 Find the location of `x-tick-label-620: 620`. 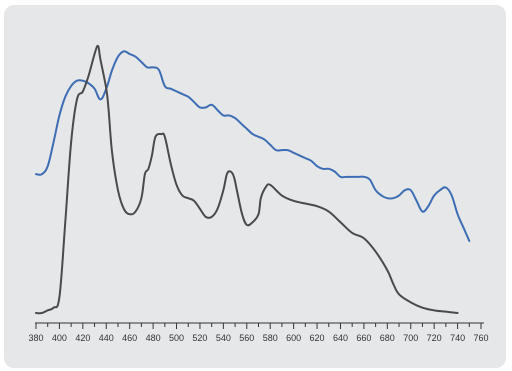

x-tick-label-620: 620 is located at coordinates (317, 338).